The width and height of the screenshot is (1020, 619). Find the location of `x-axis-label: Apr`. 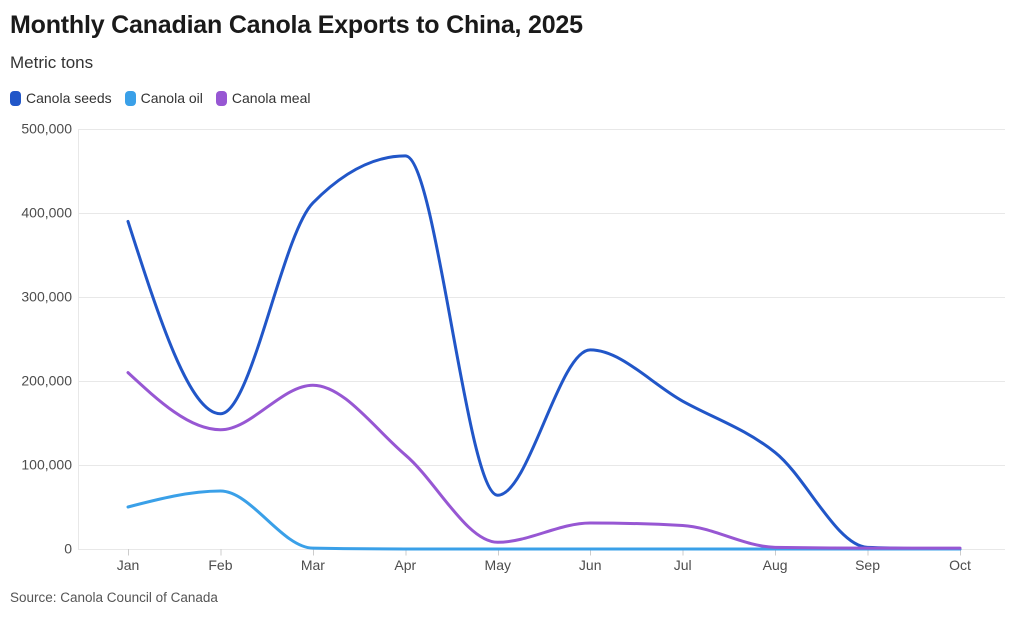

x-axis-label: Apr is located at coordinates (405, 565).